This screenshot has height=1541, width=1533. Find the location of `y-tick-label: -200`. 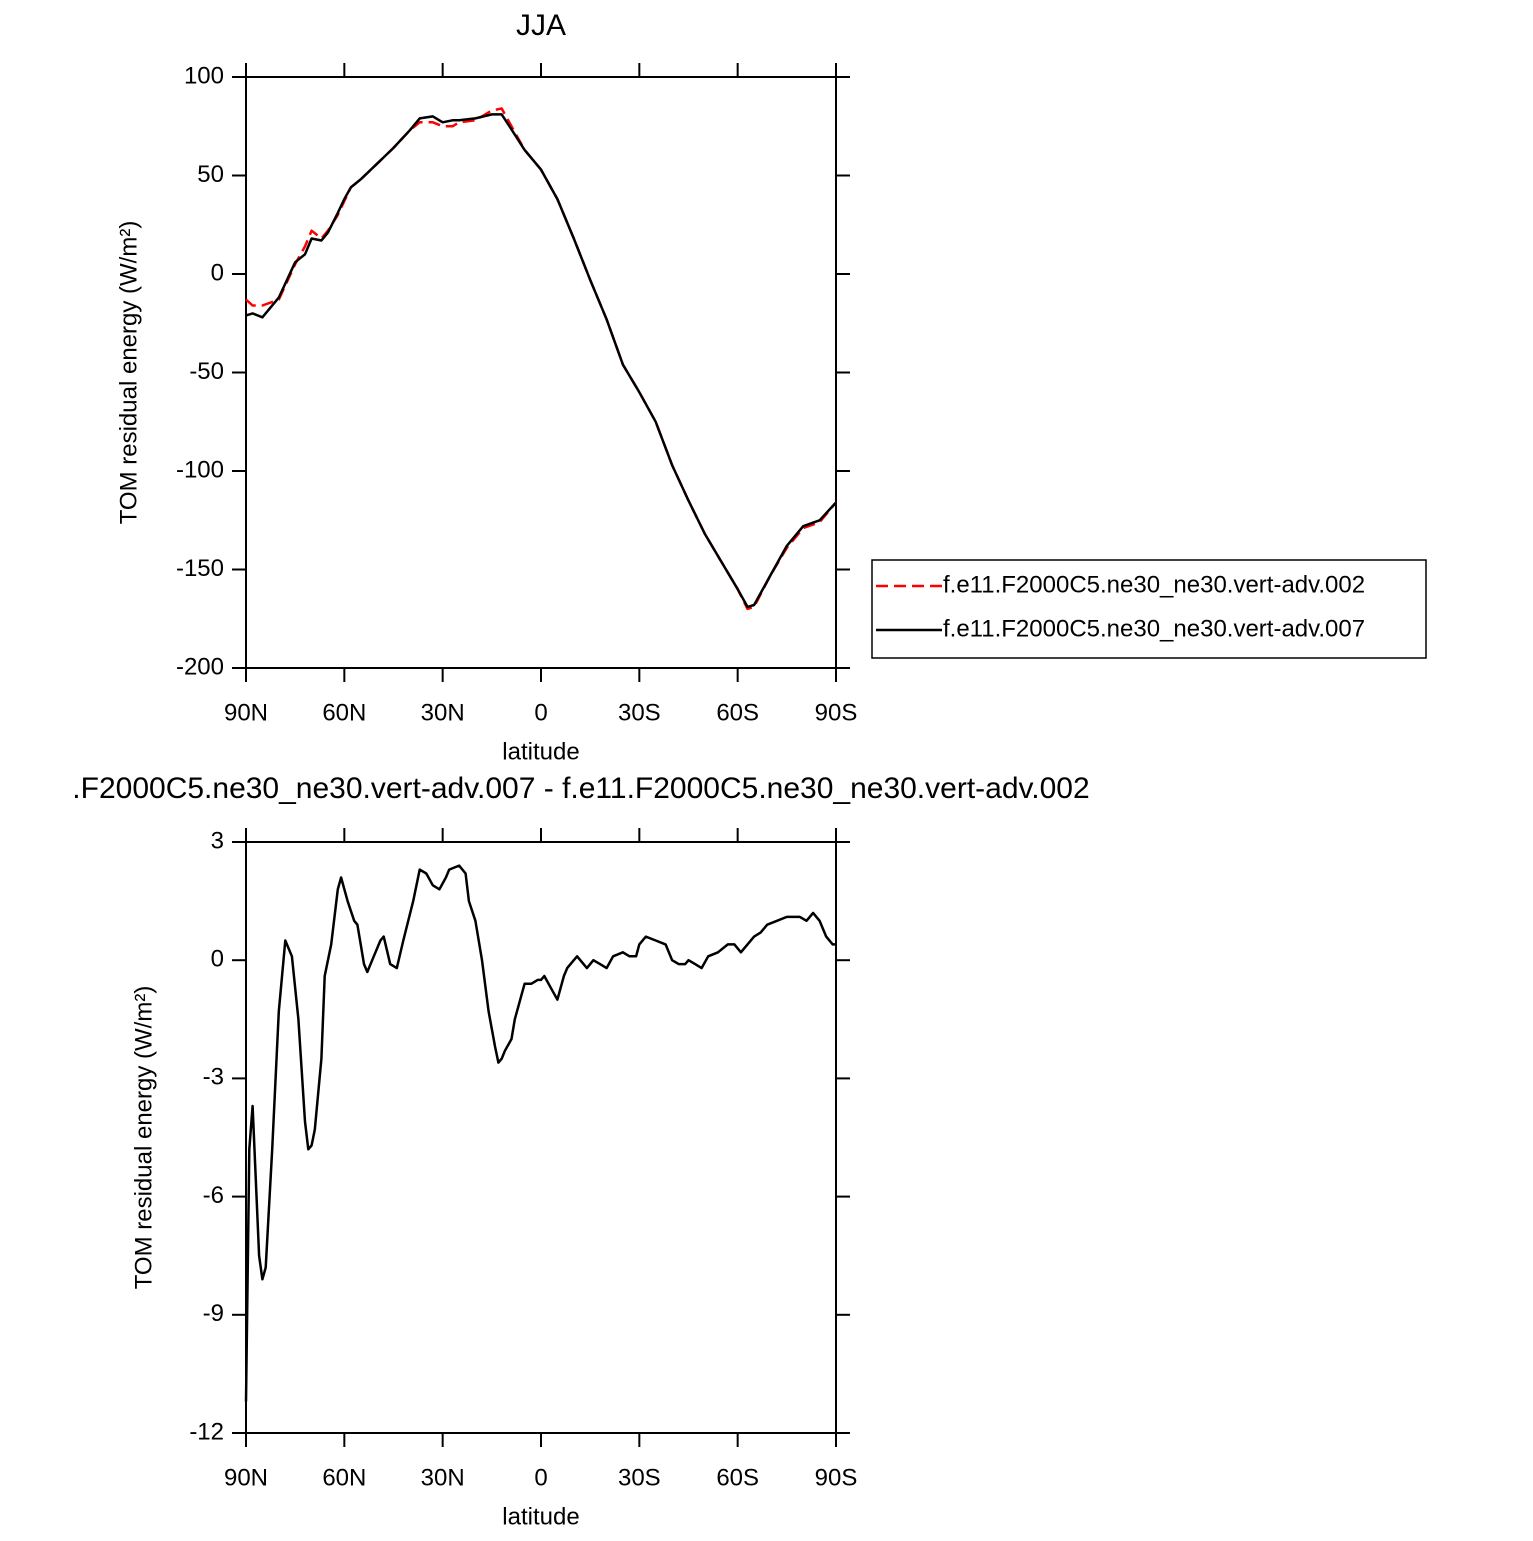

y-tick-label: -200 is located at coordinates (200, 666).